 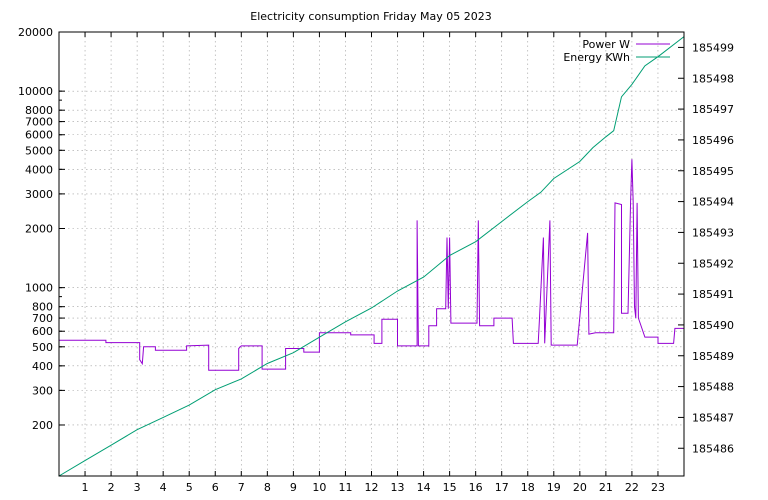 What do you see at coordinates (39, 122) in the screenshot?
I see `y-left-tick-label: 7000` at bounding box center [39, 122].